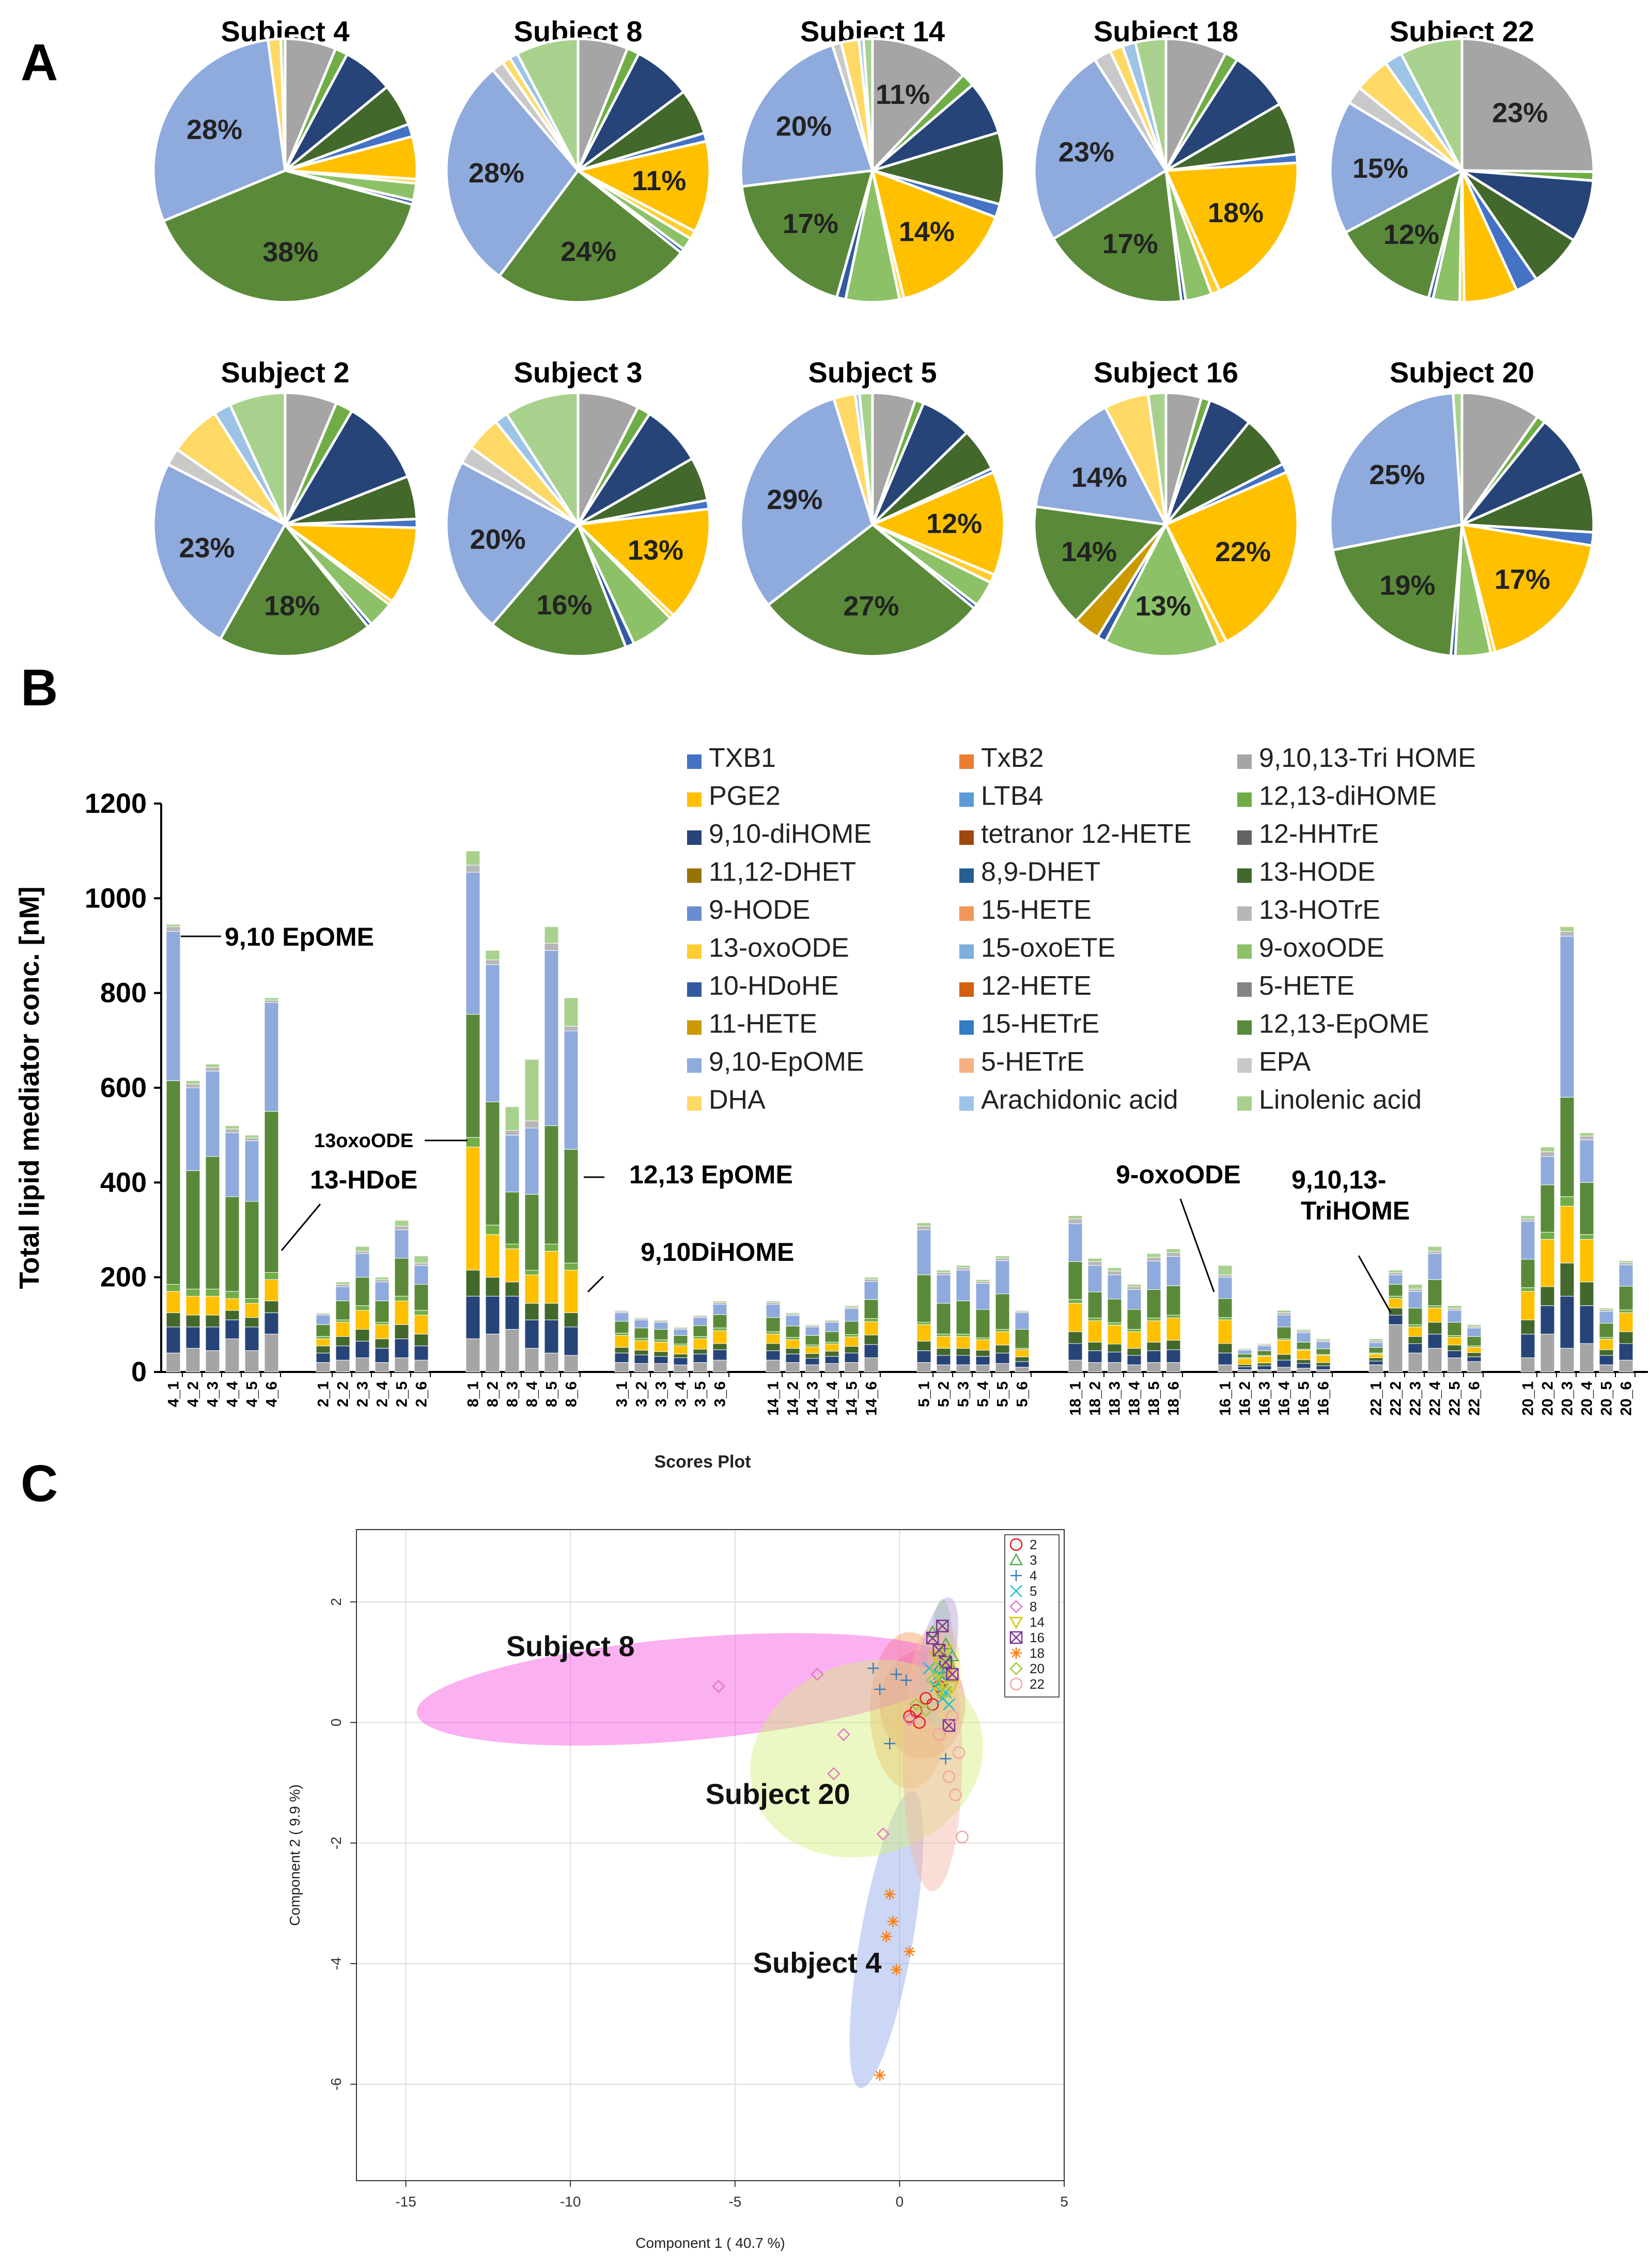 This screenshot has width=1650, height=2268. I want to click on legend-label: 18, so click(1037, 1653).